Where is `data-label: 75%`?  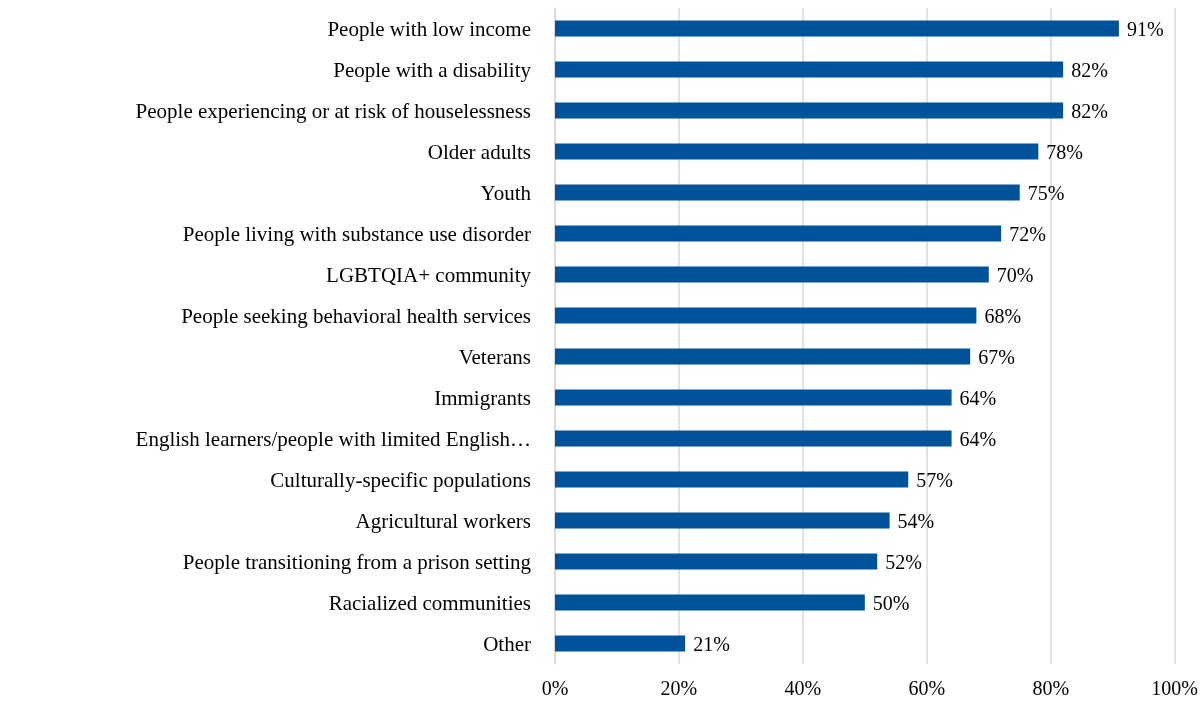 data-label: 75% is located at coordinates (1046, 192).